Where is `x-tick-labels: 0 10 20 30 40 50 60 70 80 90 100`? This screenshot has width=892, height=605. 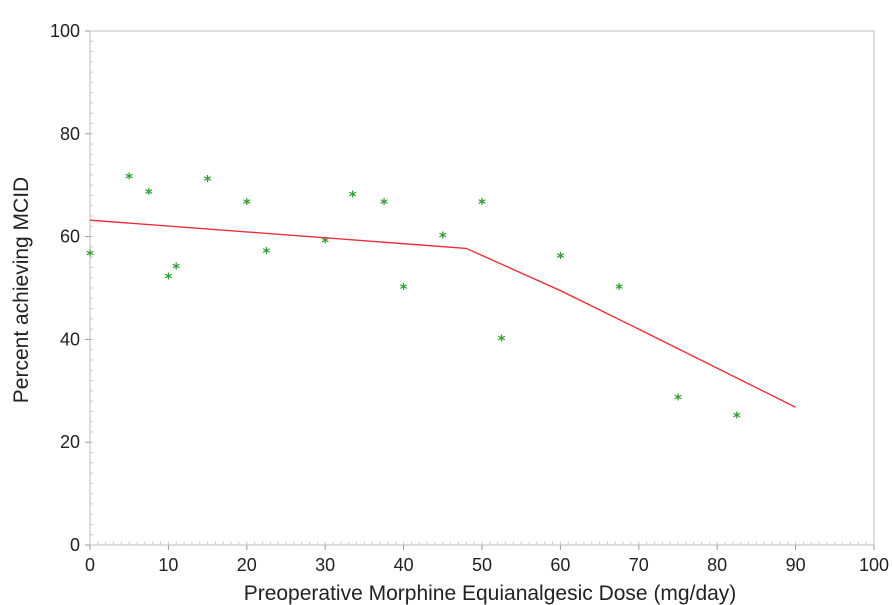 x-tick-labels: 0 10 20 30 40 50 60 70 80 90 100 is located at coordinates (487, 565).